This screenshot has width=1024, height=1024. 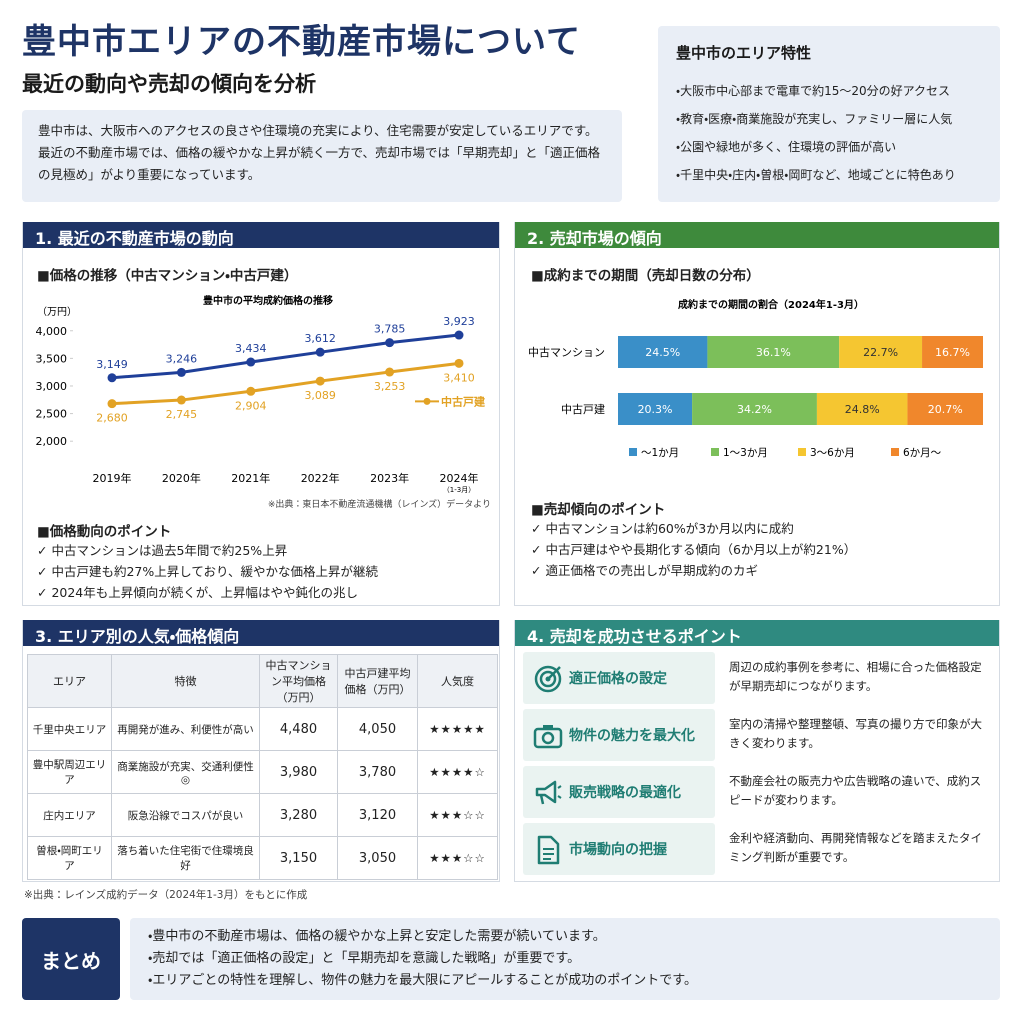 I want to click on table-cell: 再開発が進み、利便性が高い, so click(x=185, y=729).